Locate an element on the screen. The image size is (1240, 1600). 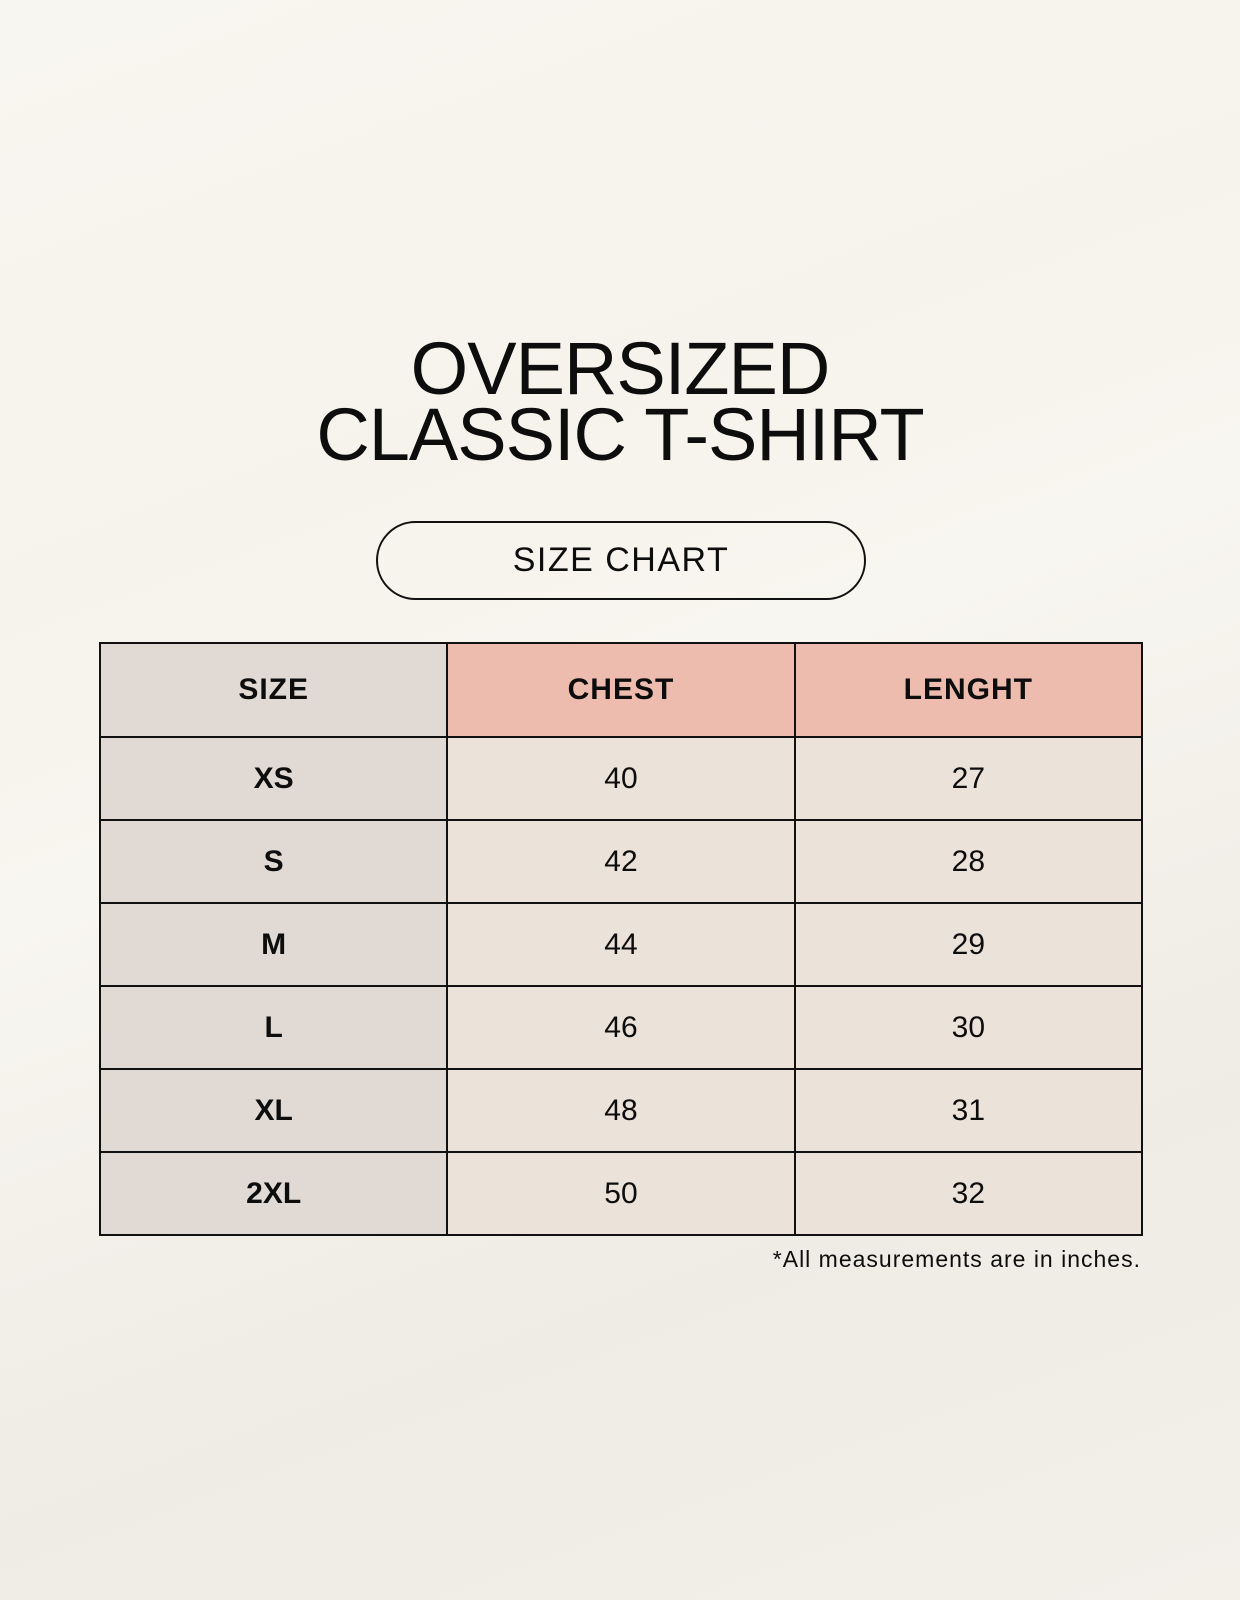
cell-chest: 44 is located at coordinates (621, 944).